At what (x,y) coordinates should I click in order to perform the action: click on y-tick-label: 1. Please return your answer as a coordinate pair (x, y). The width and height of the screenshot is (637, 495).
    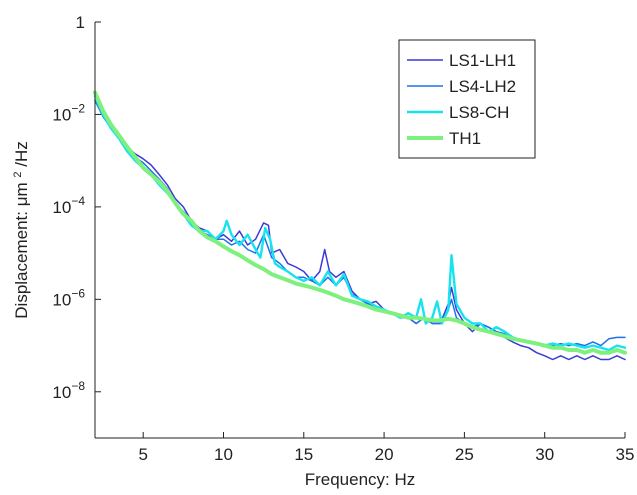
    Looking at the image, I should click on (80, 22).